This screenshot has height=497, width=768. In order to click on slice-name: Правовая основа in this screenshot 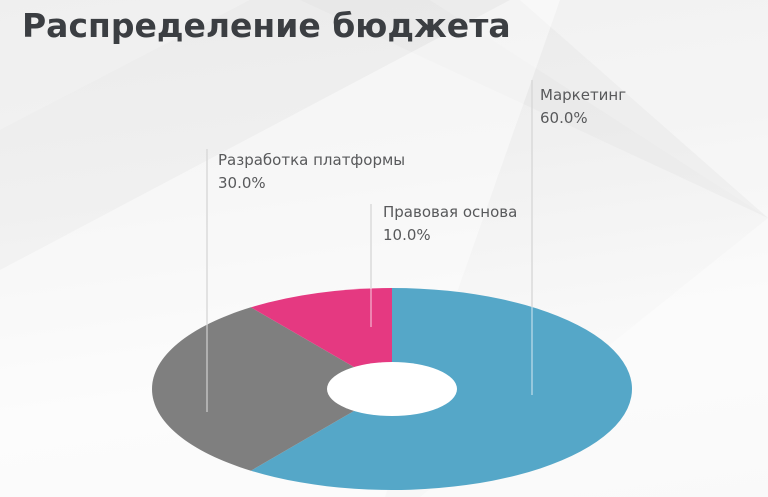, I will do `click(450, 212)`.